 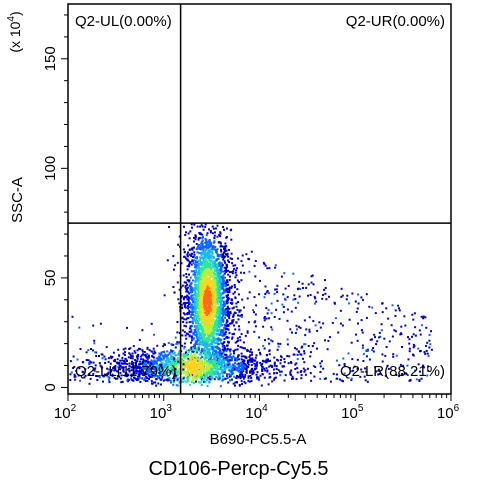 I want to click on quadrant-label-ur: Q2-UR(0.00%), so click(x=395, y=21).